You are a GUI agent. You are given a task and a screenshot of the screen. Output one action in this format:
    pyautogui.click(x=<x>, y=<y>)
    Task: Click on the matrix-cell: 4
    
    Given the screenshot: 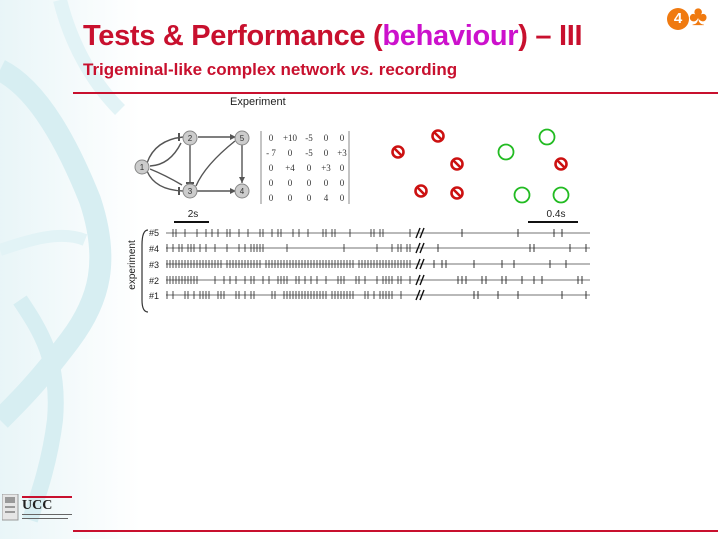 What is the action you would take?
    pyautogui.click(x=326, y=198)
    